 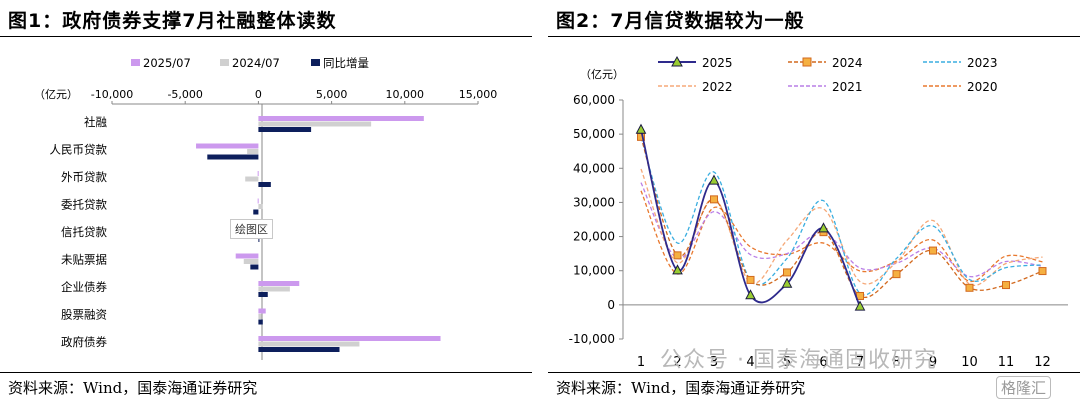 What do you see at coordinates (896, 362) in the screenshot?
I see `x-tick-label: 8` at bounding box center [896, 362].